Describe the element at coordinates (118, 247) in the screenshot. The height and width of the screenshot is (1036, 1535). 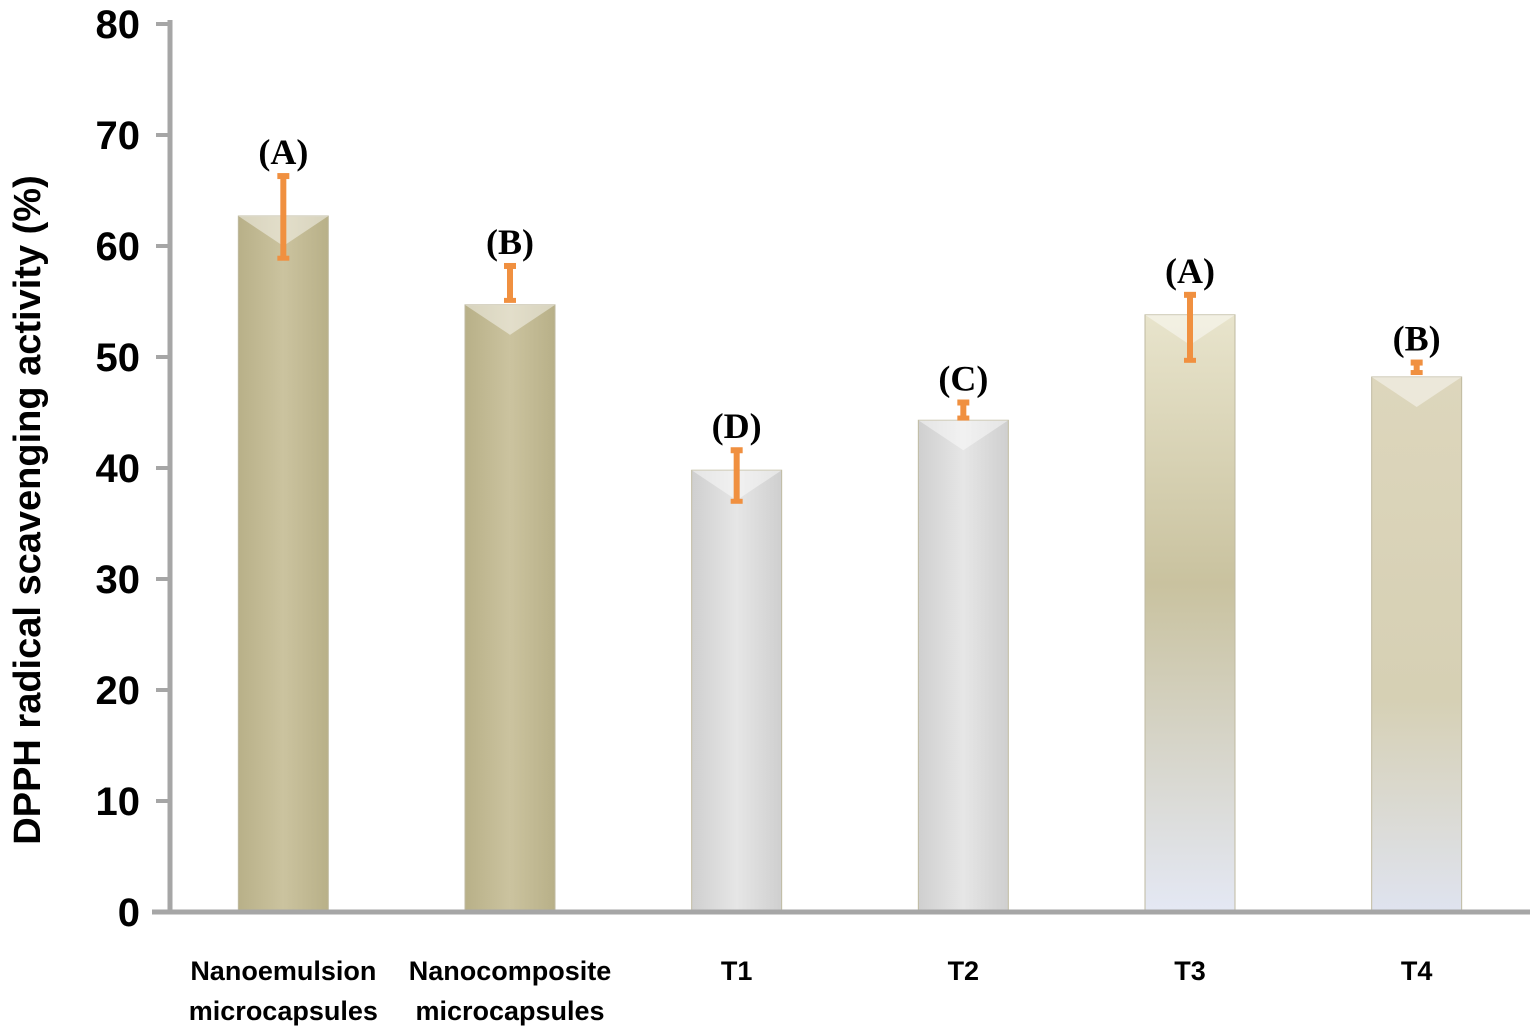
I see `y-tick-label: 60` at that location.